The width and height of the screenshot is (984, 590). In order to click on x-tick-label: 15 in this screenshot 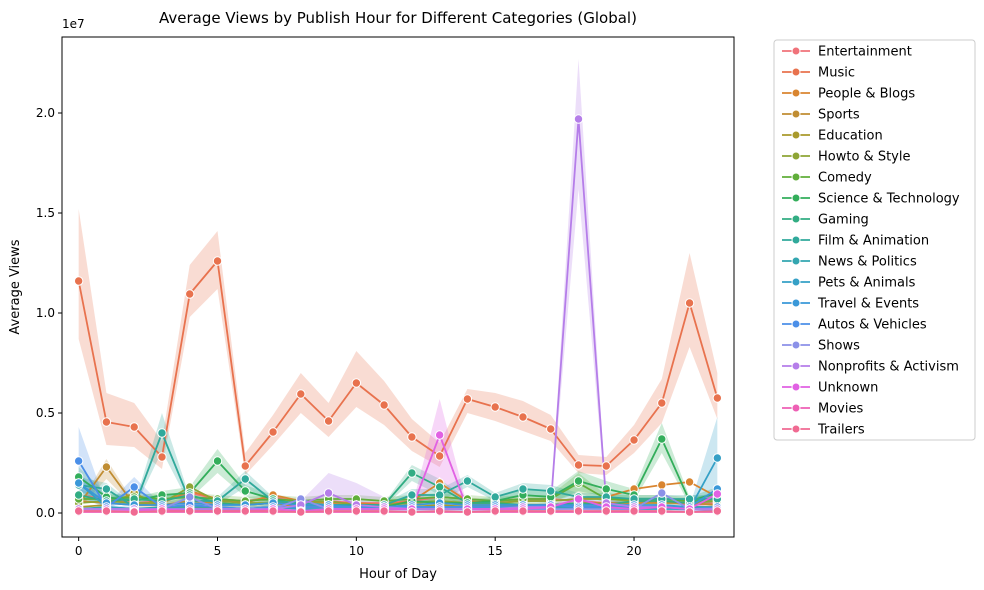, I will do `click(495, 551)`.